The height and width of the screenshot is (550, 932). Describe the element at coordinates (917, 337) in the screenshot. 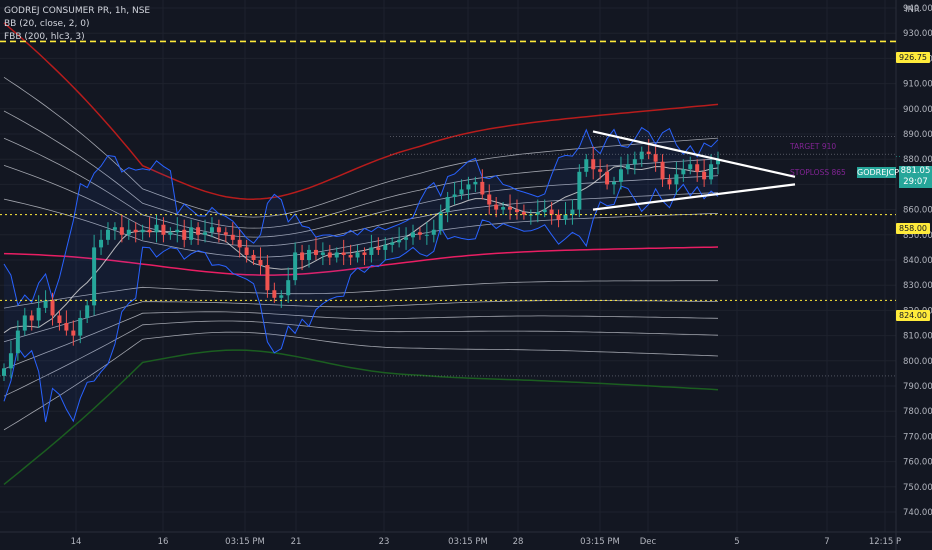

I see `price-tick-label: 810.00` at that location.